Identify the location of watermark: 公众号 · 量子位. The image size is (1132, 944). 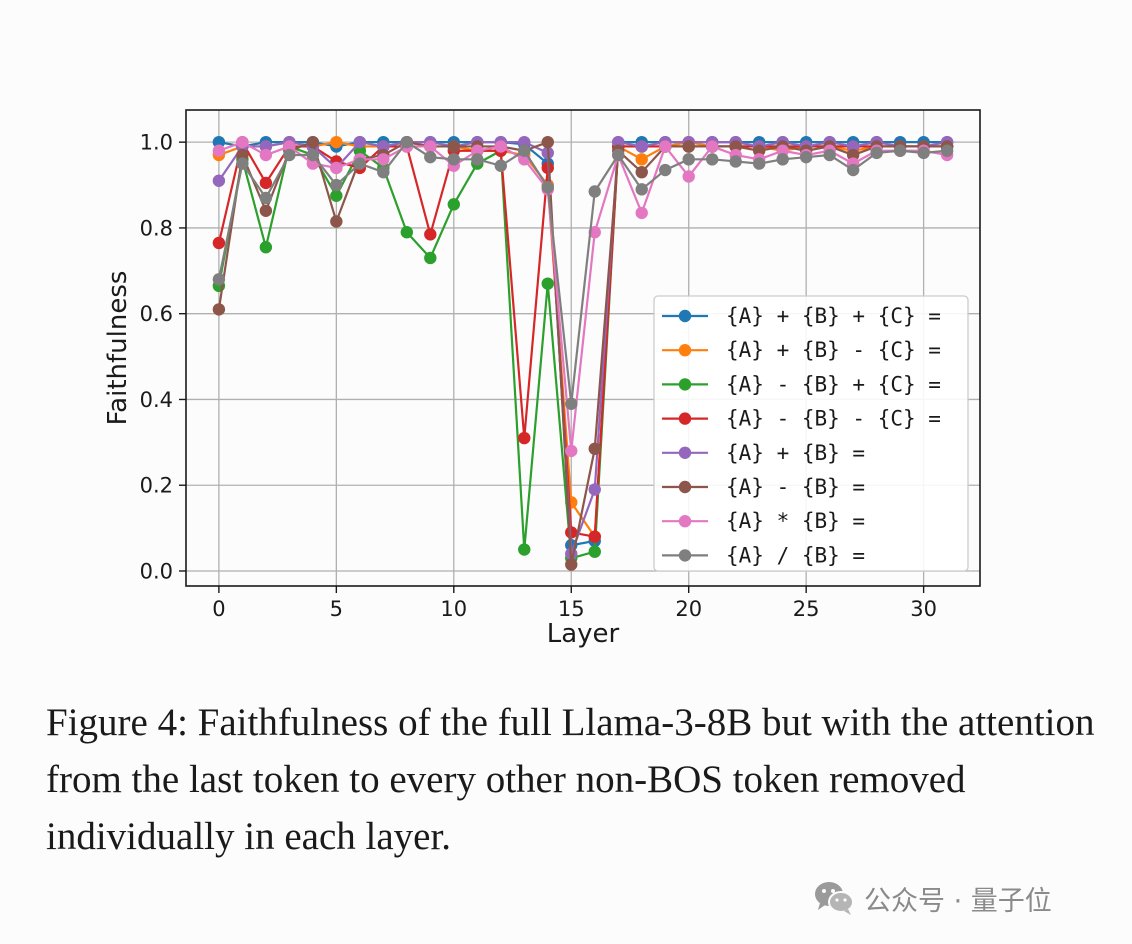
(932, 898).